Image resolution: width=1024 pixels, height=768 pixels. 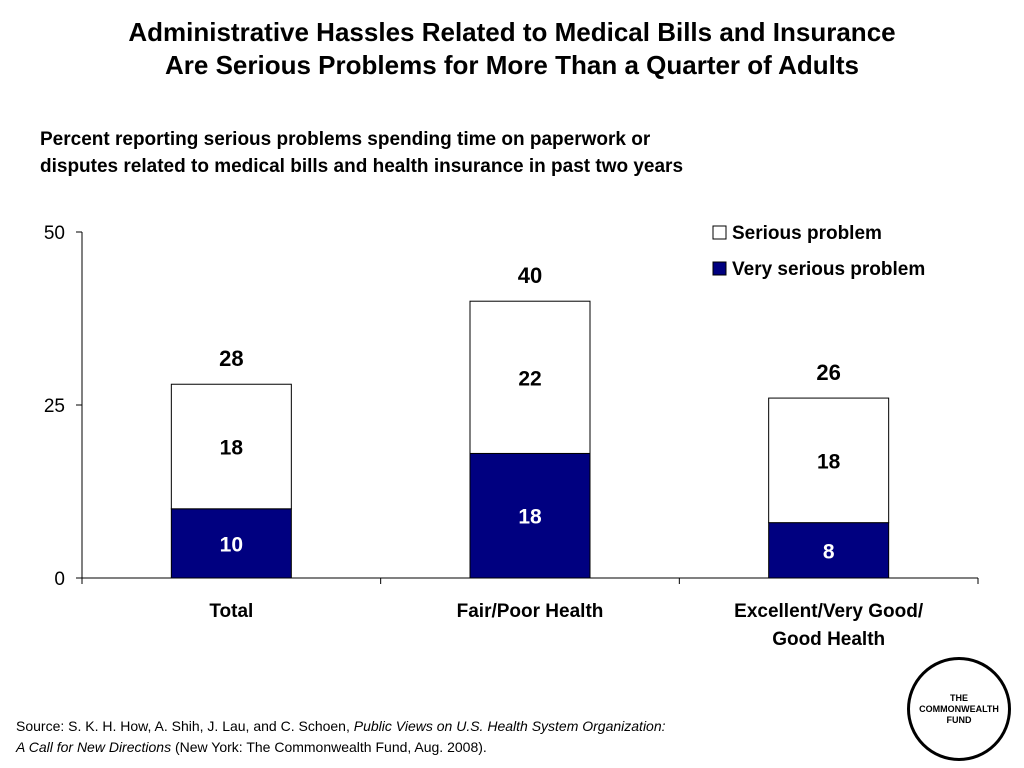 I want to click on y-tick-label: 50, so click(x=54, y=233).